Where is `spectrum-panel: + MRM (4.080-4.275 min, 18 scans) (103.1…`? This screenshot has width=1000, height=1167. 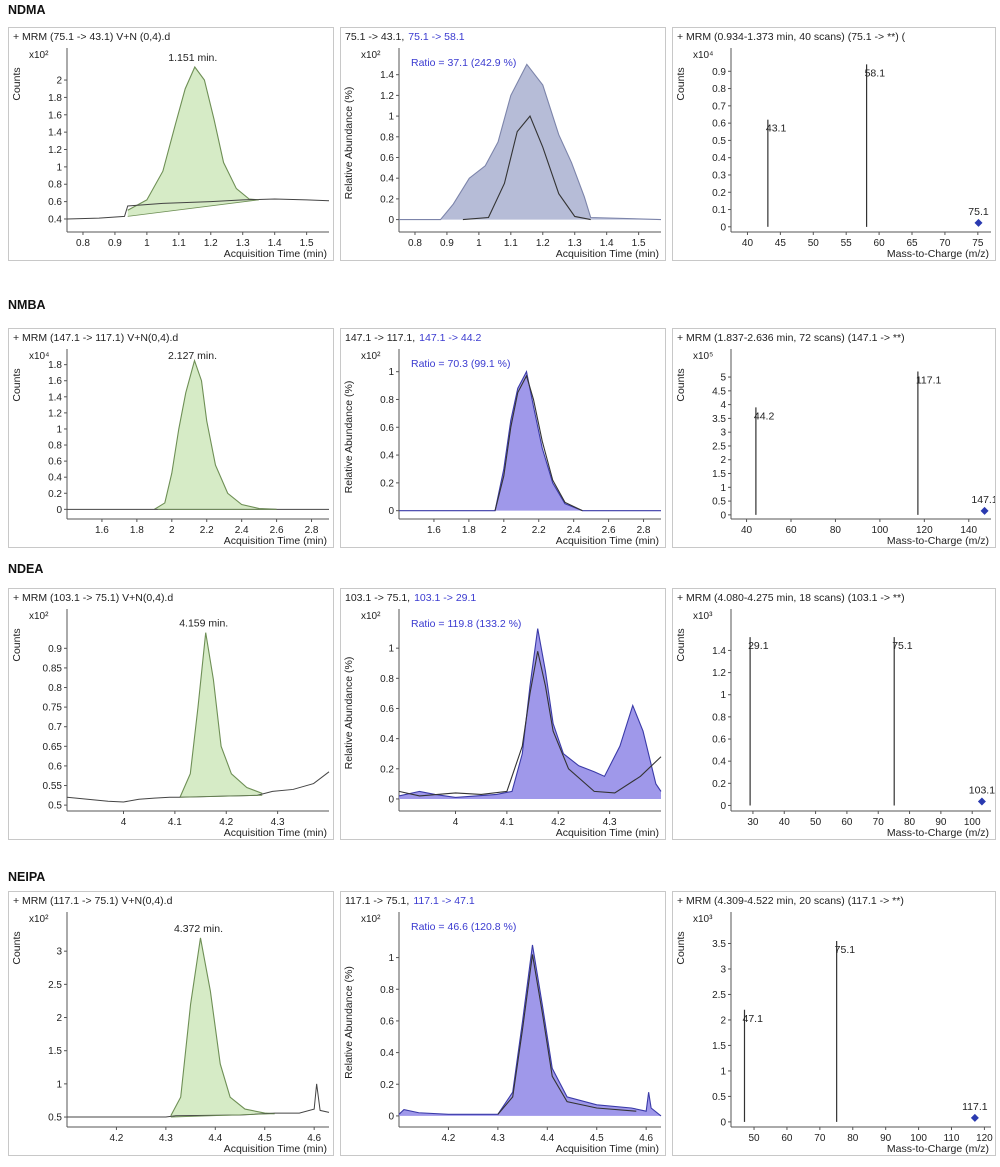
spectrum-panel: + MRM (4.080-4.275 min, 18 scans) (103.1… is located at coordinates (834, 714).